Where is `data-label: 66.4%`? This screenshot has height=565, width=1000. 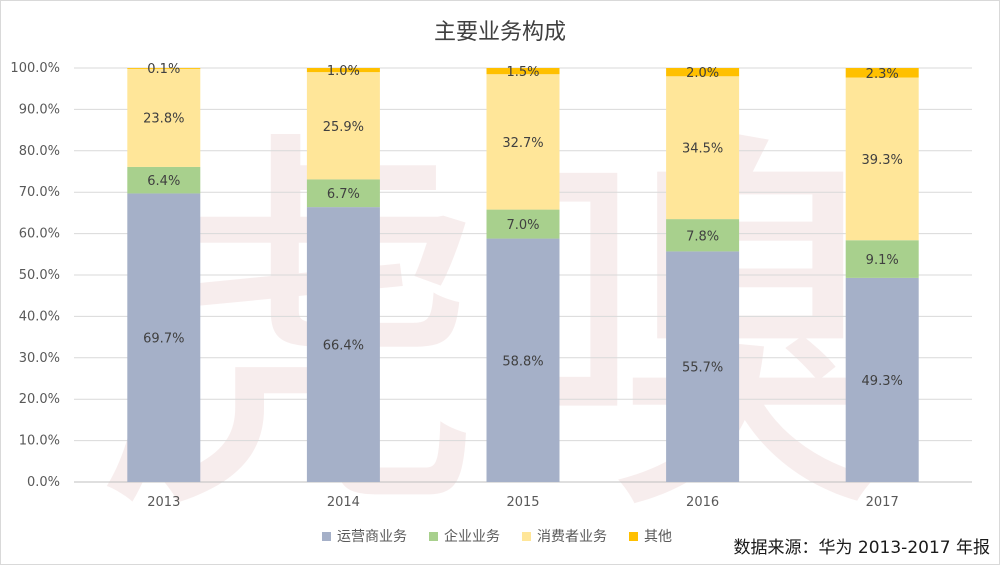 data-label: 66.4% is located at coordinates (343, 346).